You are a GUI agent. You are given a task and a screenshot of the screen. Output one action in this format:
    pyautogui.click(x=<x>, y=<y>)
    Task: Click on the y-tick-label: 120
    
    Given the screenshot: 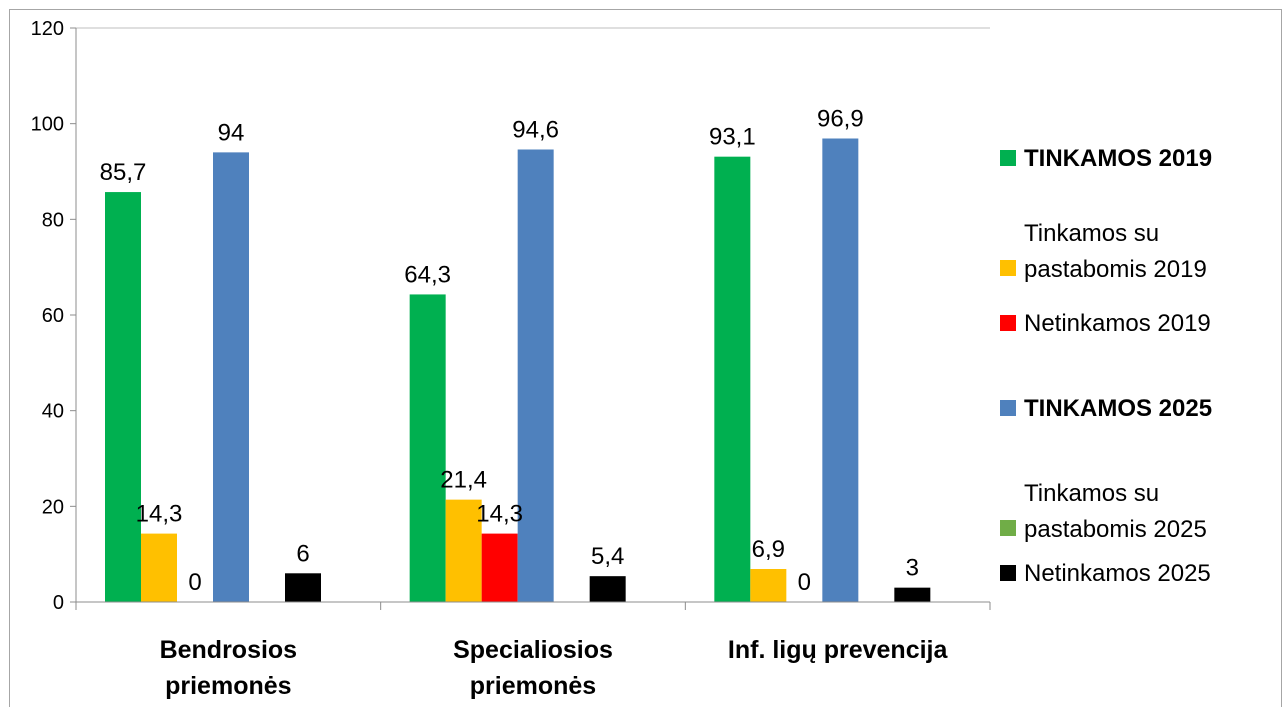 What is the action you would take?
    pyautogui.click(x=47, y=29)
    